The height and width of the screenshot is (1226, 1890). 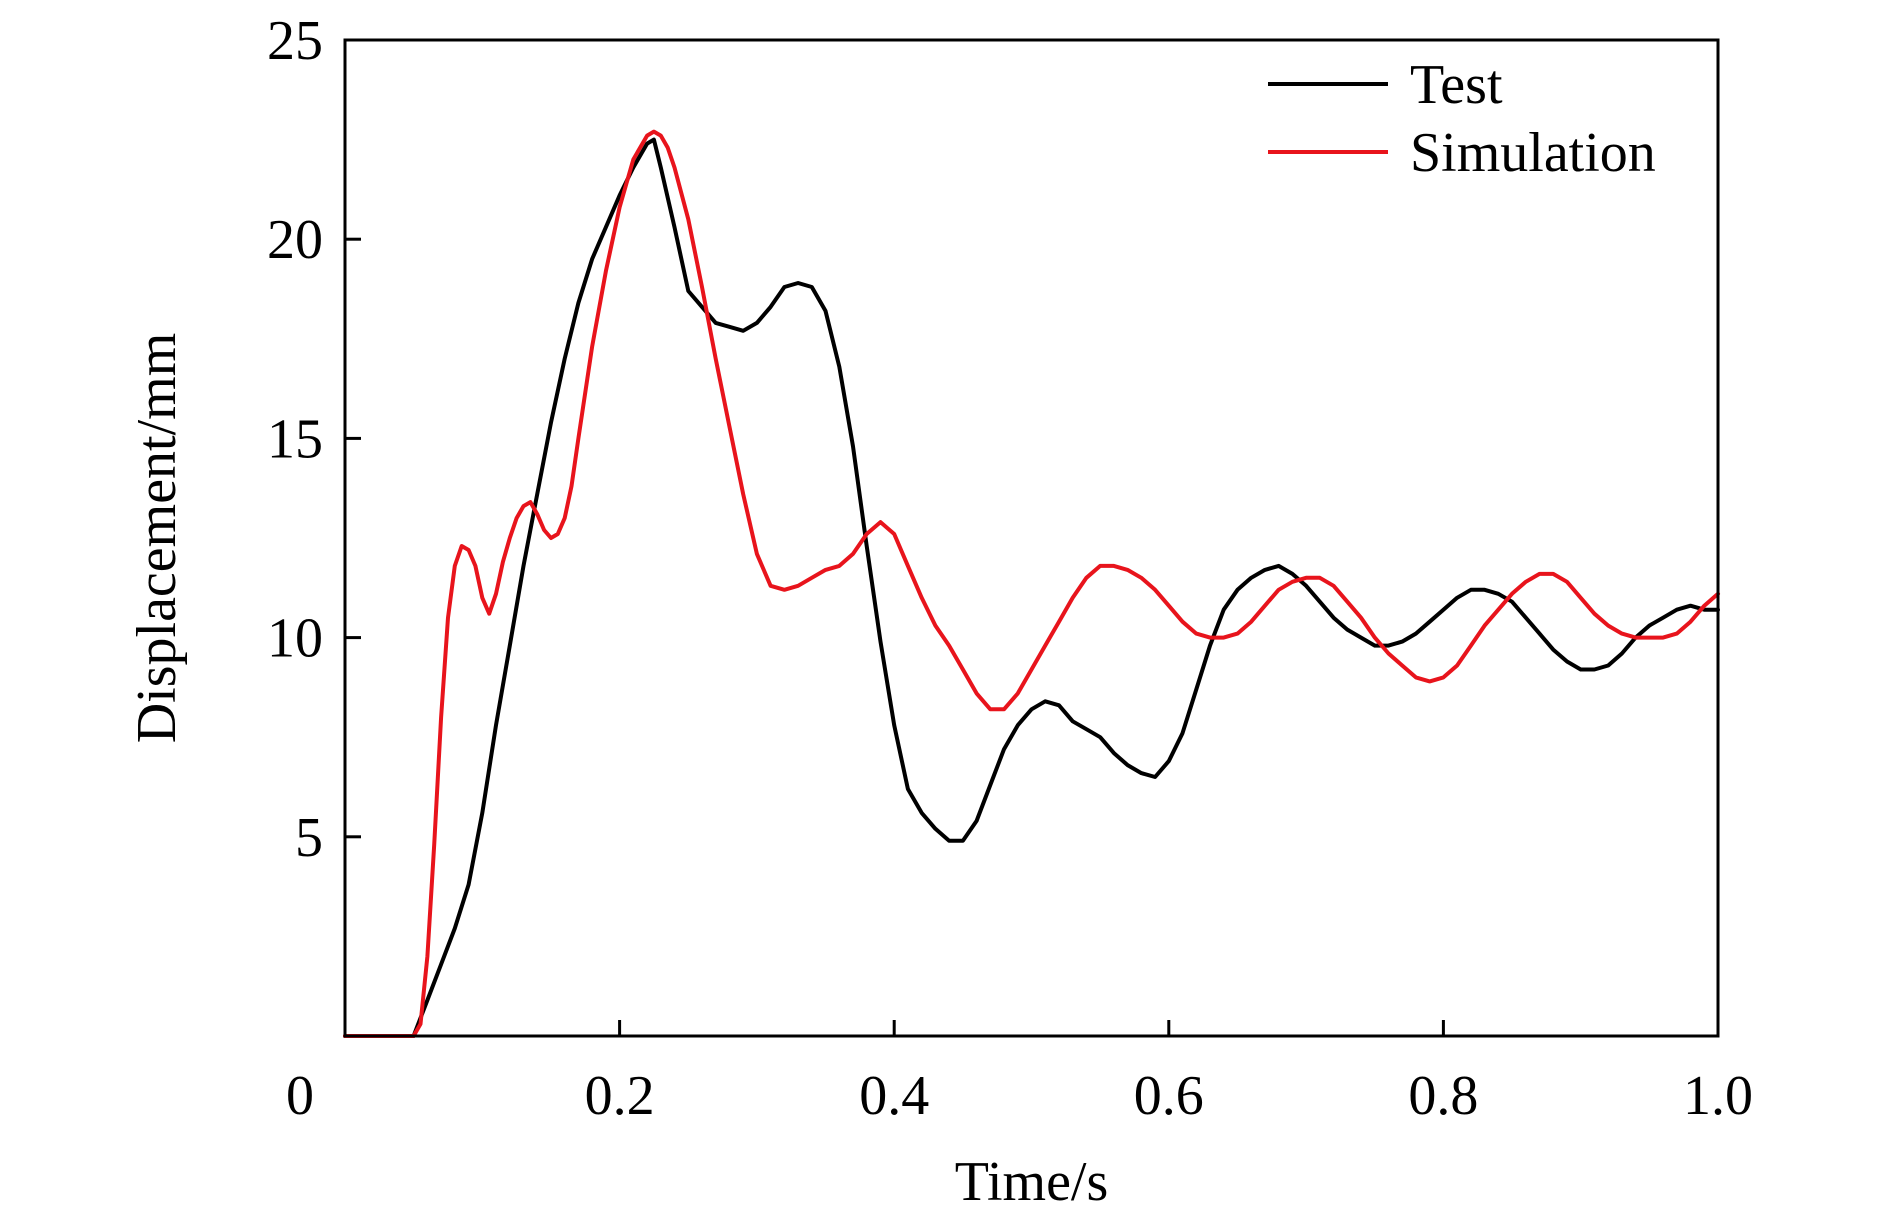 I want to click on x-tick-label: 0.2, so click(x=620, y=1096).